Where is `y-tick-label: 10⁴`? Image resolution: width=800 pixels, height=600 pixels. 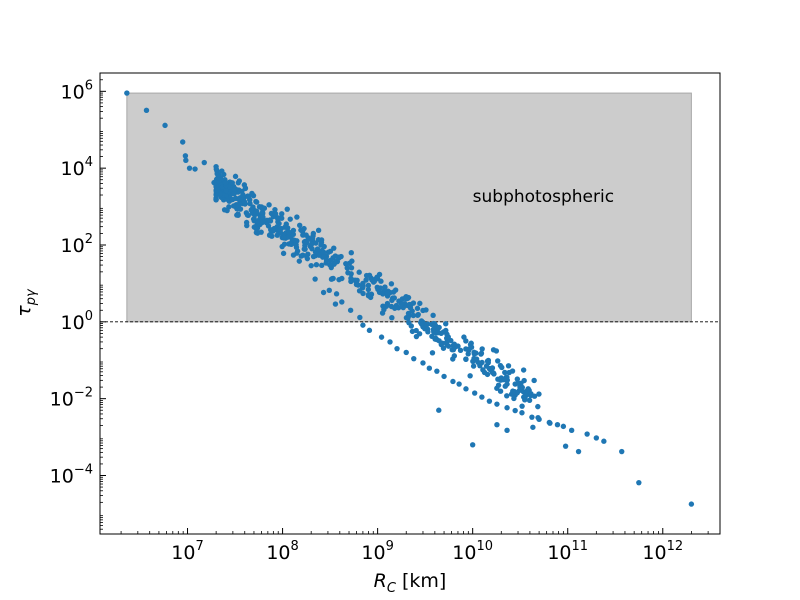 y-tick-label: 10⁴ is located at coordinates (77, 167).